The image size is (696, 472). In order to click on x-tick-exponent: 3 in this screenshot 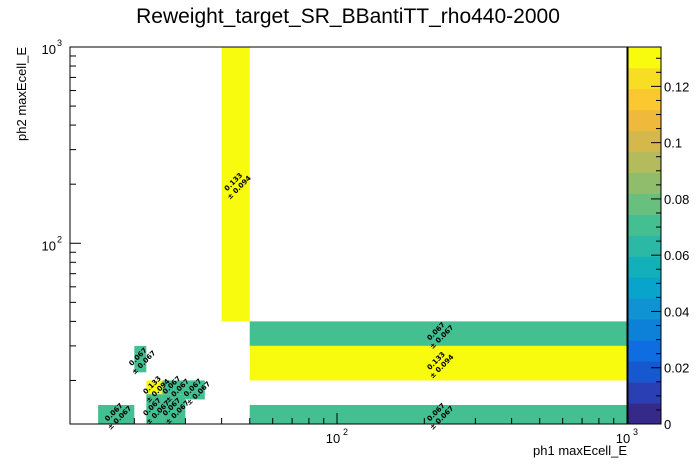, I will do `click(635, 432)`.